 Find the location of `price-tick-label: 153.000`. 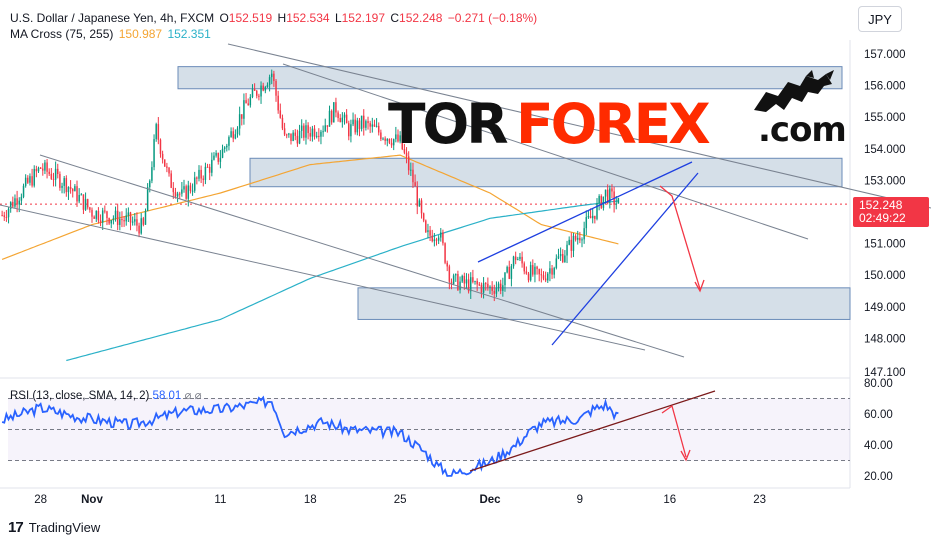

price-tick-label: 153.000 is located at coordinates (885, 181).